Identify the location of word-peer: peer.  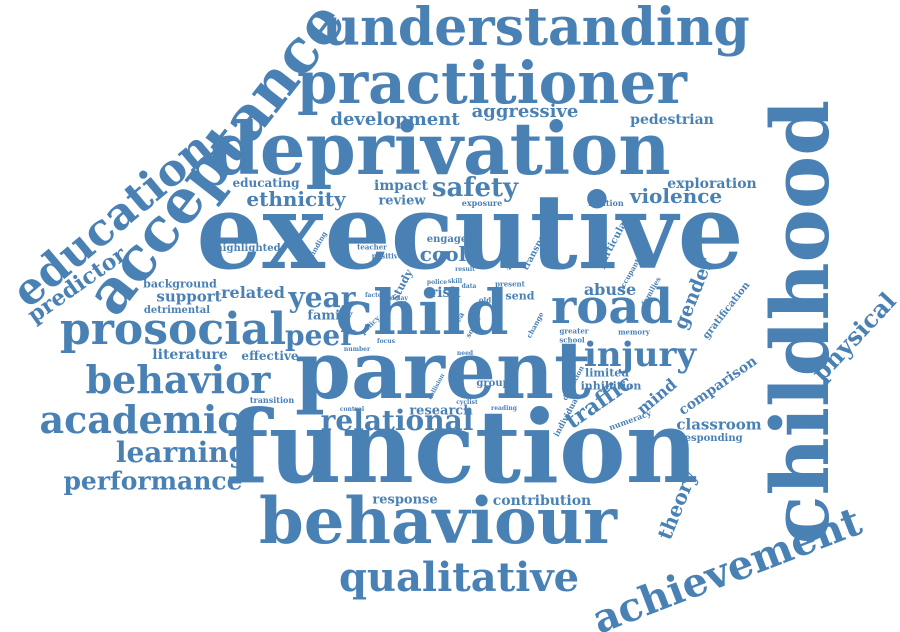
(320, 335).